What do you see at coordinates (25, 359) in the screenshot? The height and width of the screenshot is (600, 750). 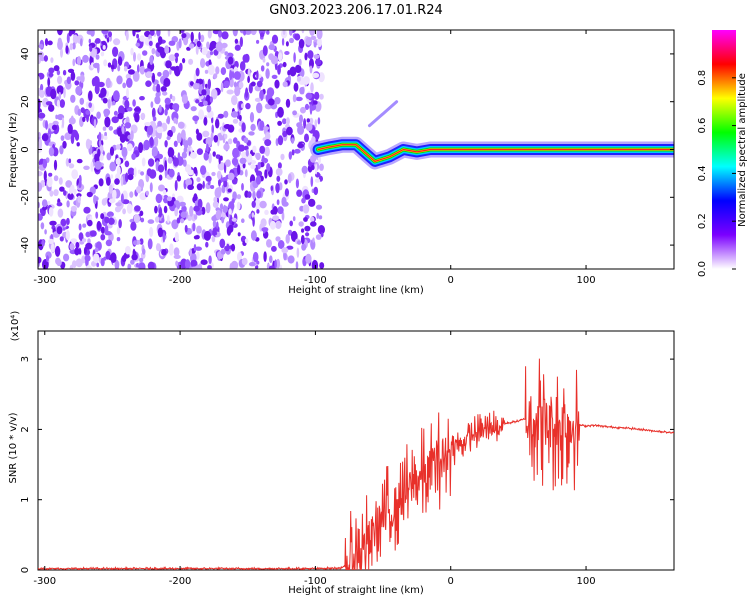 I see `y-tick-label: 3` at bounding box center [25, 359].